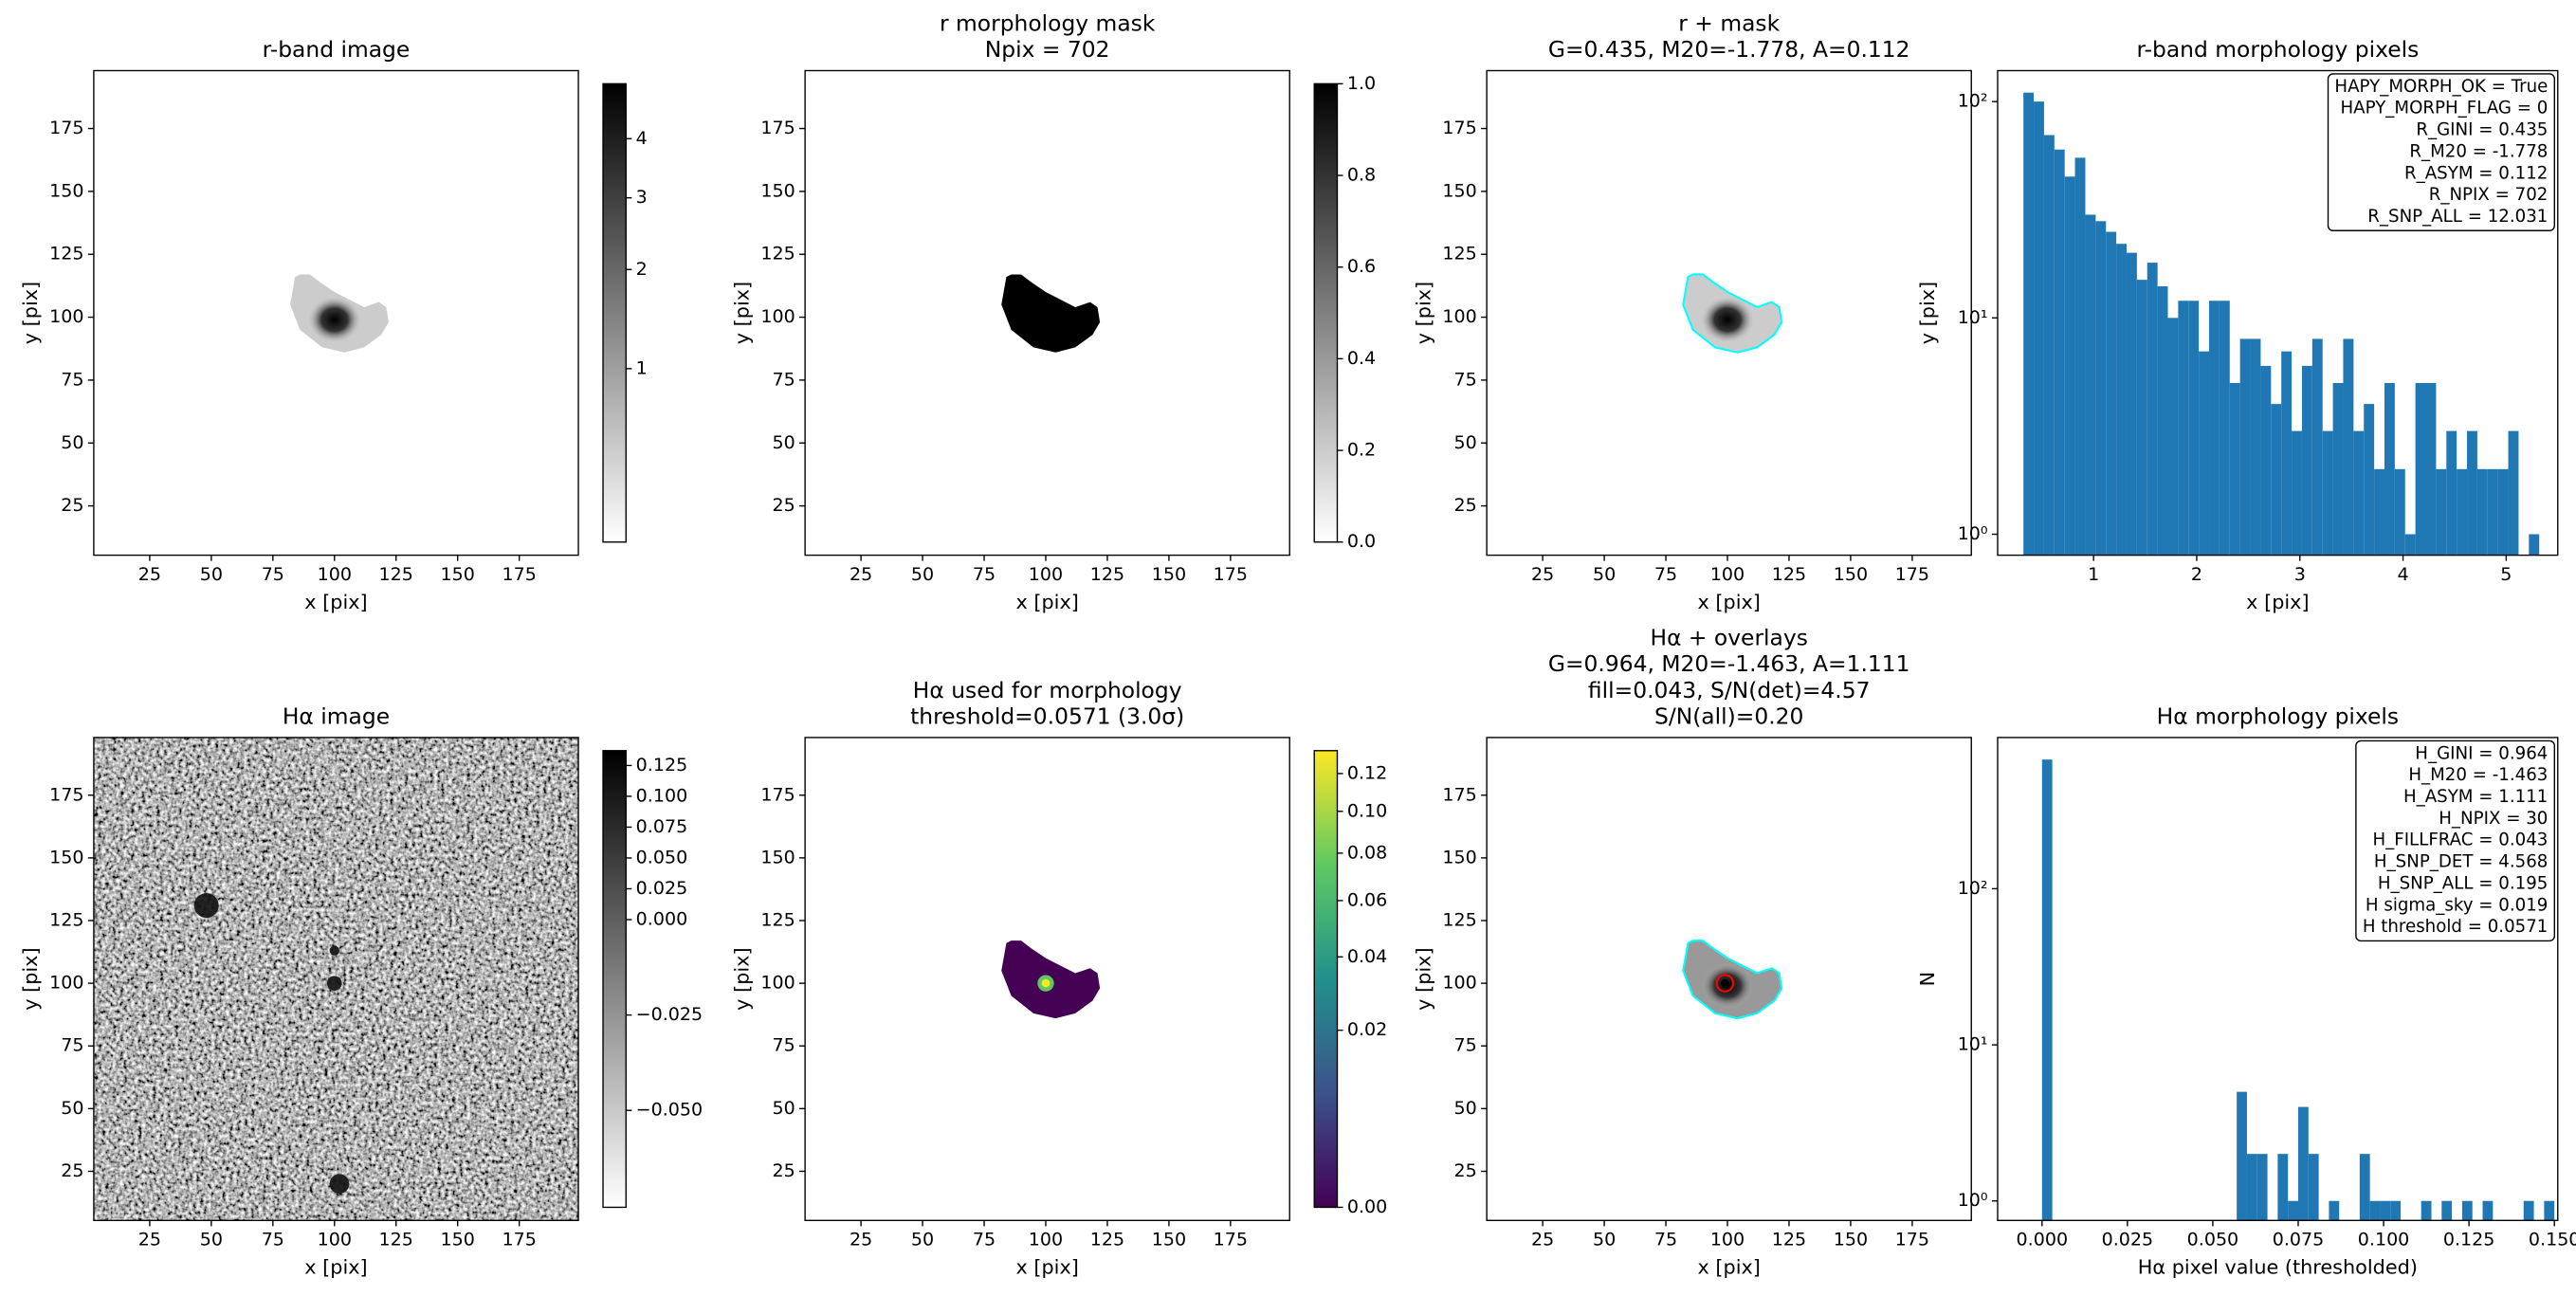 This screenshot has width=2576, height=1296. Describe the element at coordinates (2445, 109) in the screenshot. I see `annotation-line: HAPY_MORPH_FLAG = 0` at that location.